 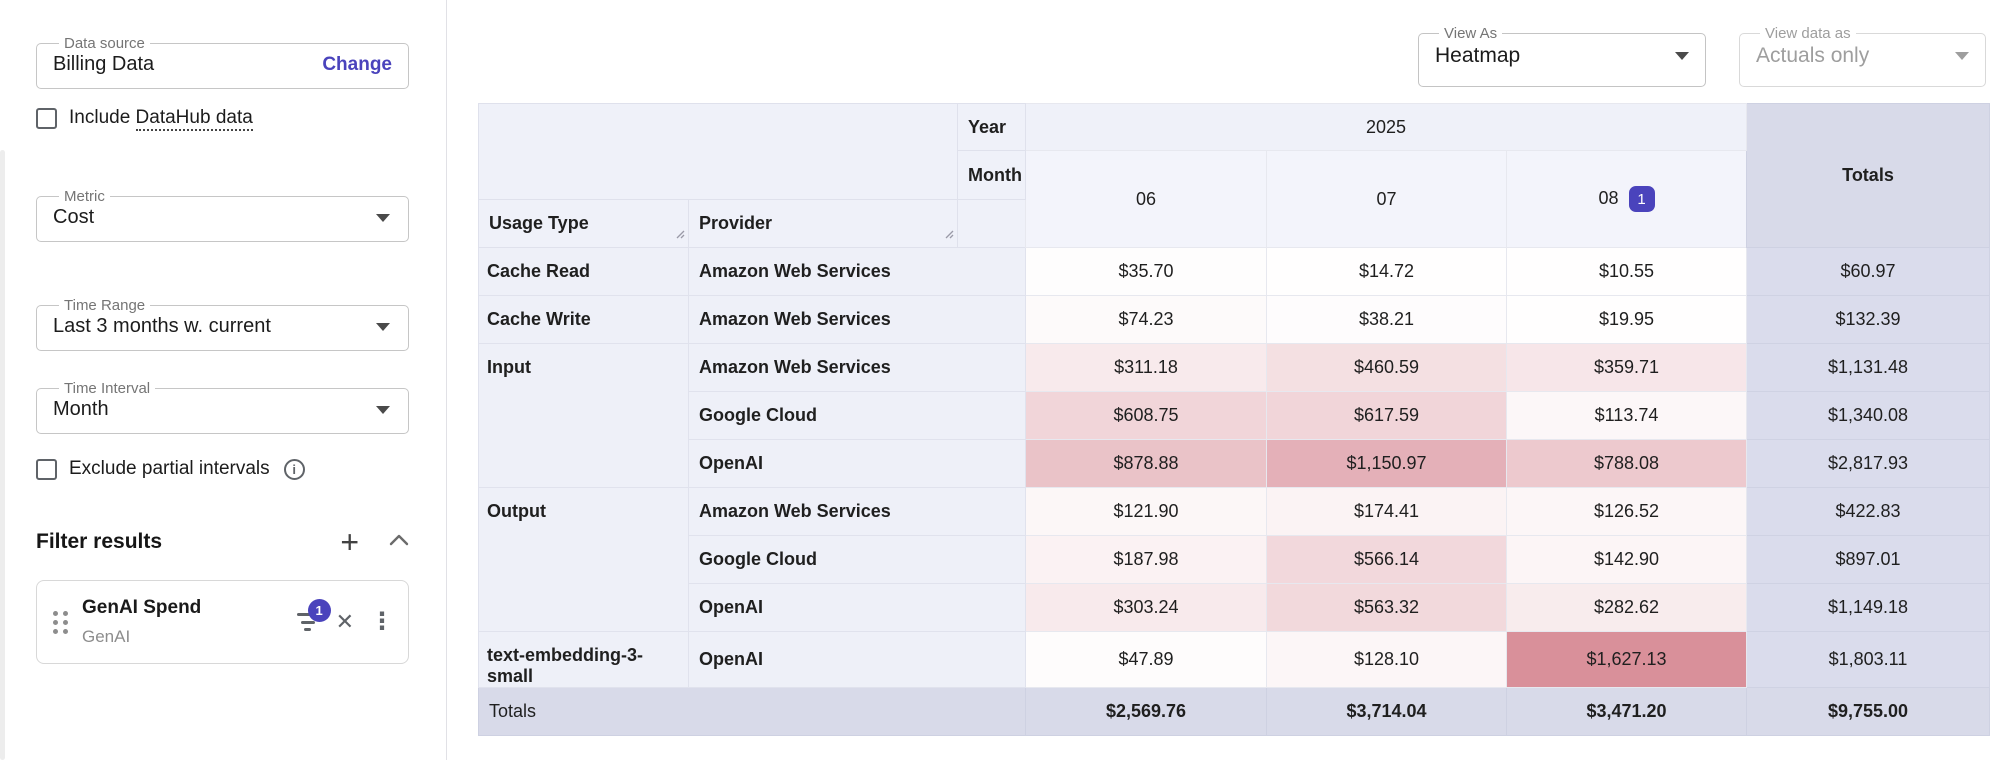 What do you see at coordinates (1868, 367) in the screenshot?
I see `row-total-cell: $1,131.48` at bounding box center [1868, 367].